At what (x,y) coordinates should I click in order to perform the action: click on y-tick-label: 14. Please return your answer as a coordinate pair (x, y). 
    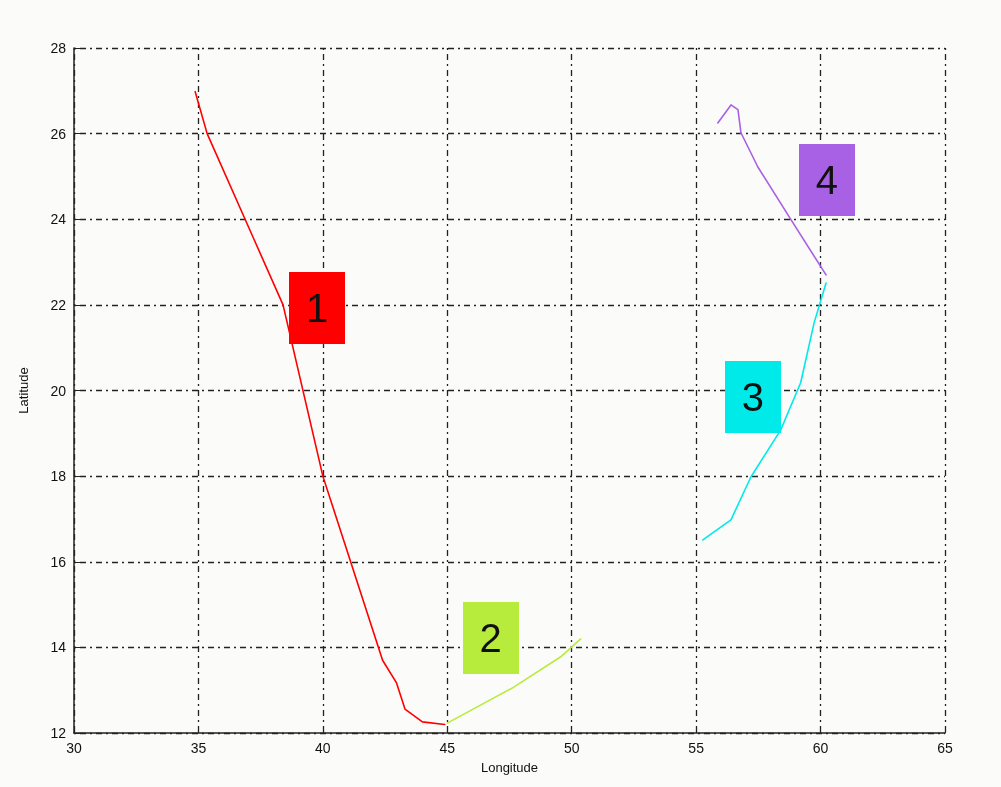
    Looking at the image, I should click on (58, 647).